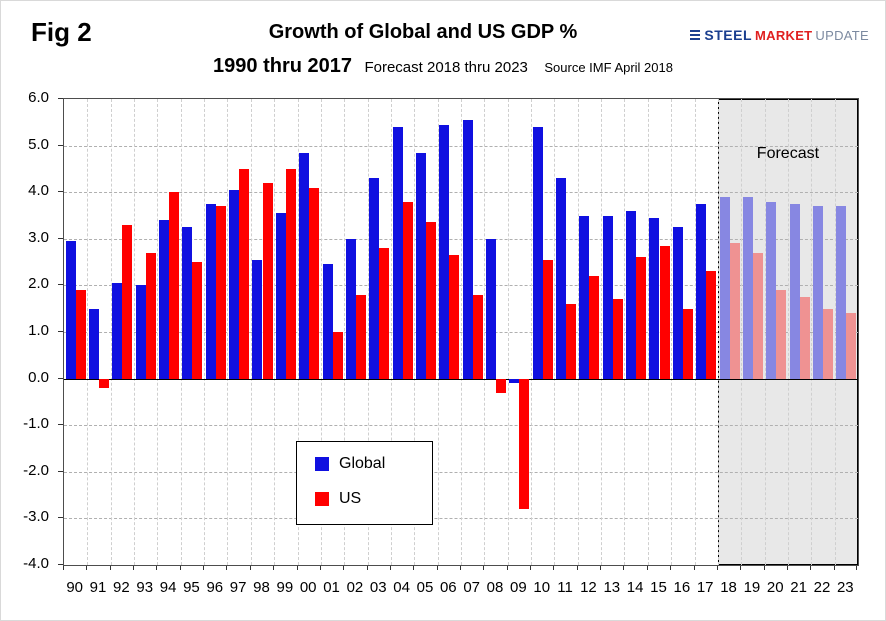 The height and width of the screenshot is (621, 886). What do you see at coordinates (364, 483) in the screenshot?
I see `legend: Global US` at bounding box center [364, 483].